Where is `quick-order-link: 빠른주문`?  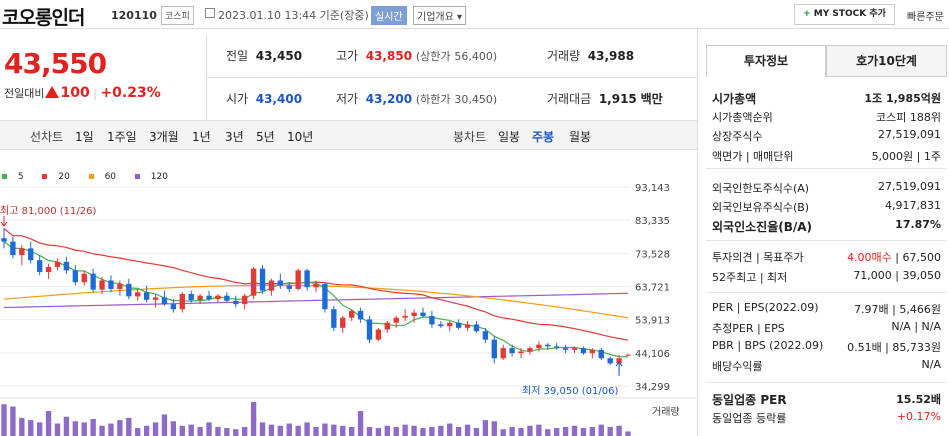
quick-order-link: 빠른주문 is located at coordinates (925, 17).